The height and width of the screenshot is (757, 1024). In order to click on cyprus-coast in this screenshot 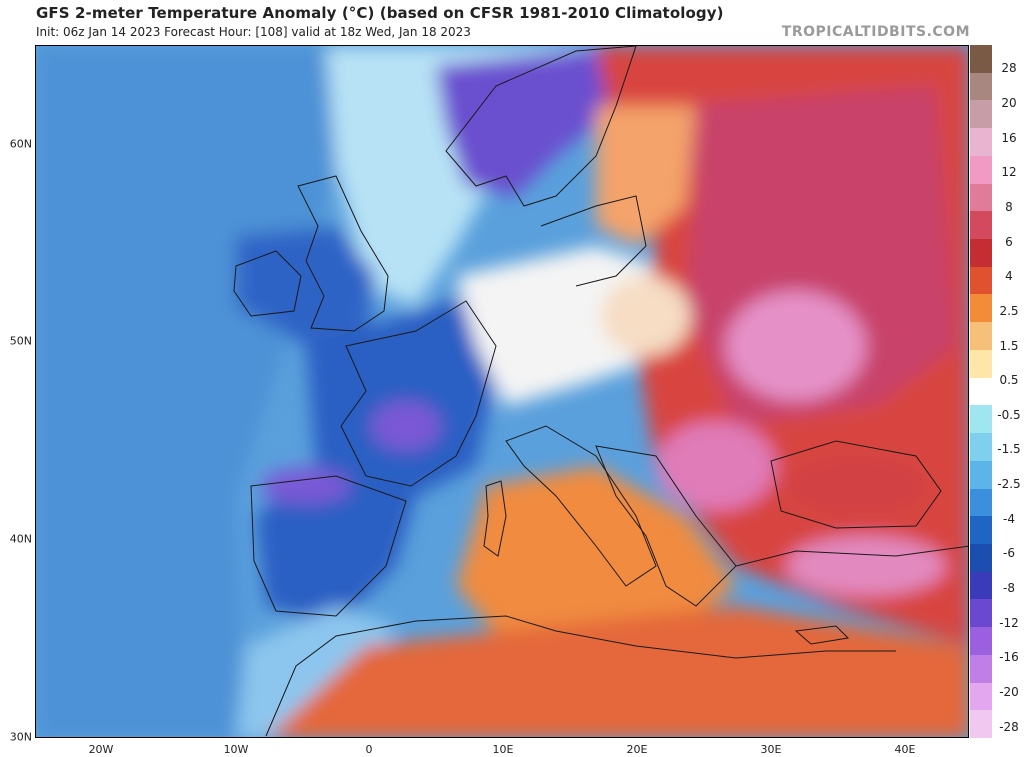, I will do `click(822, 635)`.